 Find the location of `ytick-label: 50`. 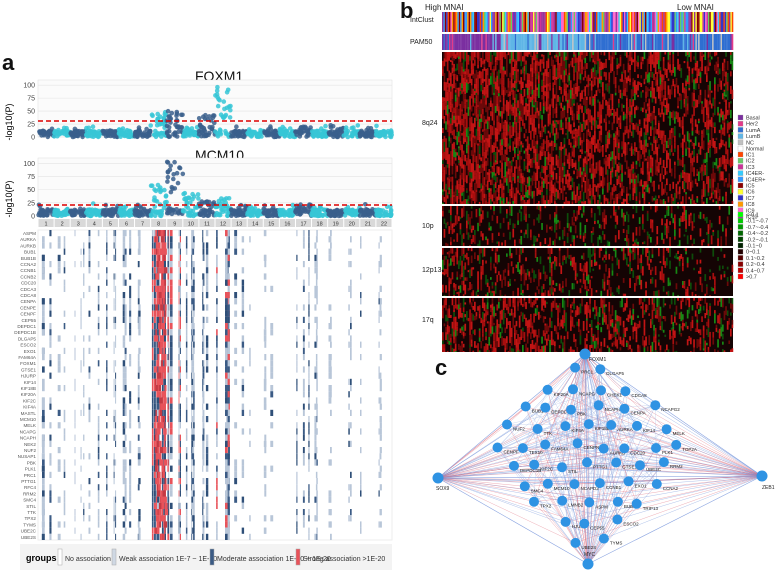

ytick-label: 50 is located at coordinates (31, 190).